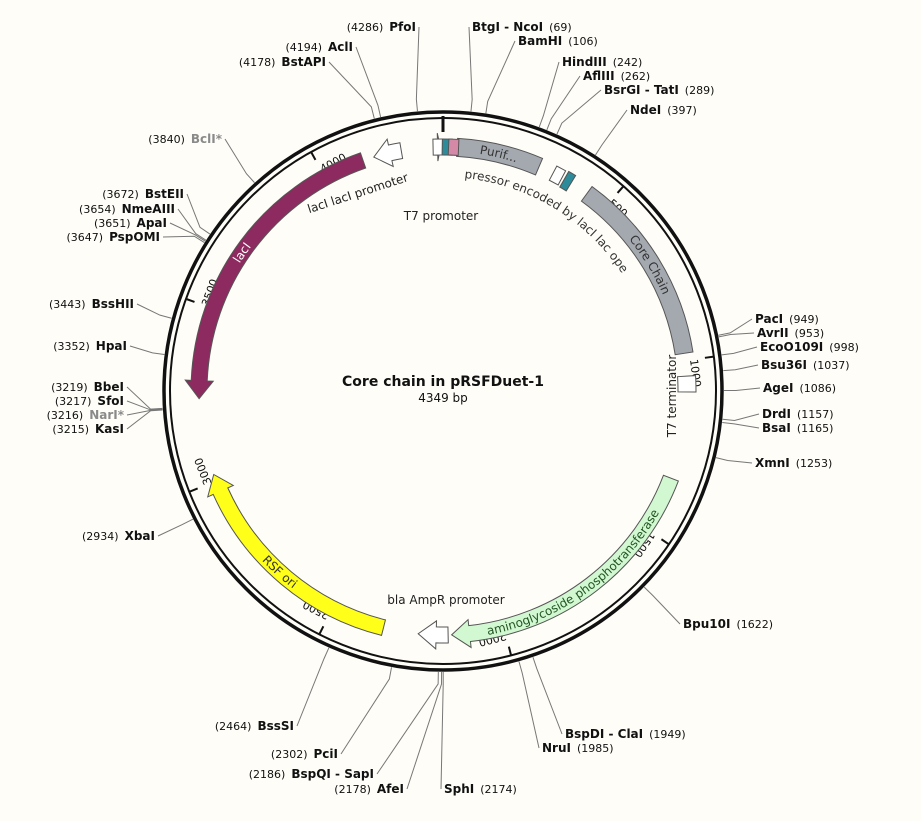 The height and width of the screenshot is (821, 921). I want to click on site-label: (4194) AclI, so click(319, 47).